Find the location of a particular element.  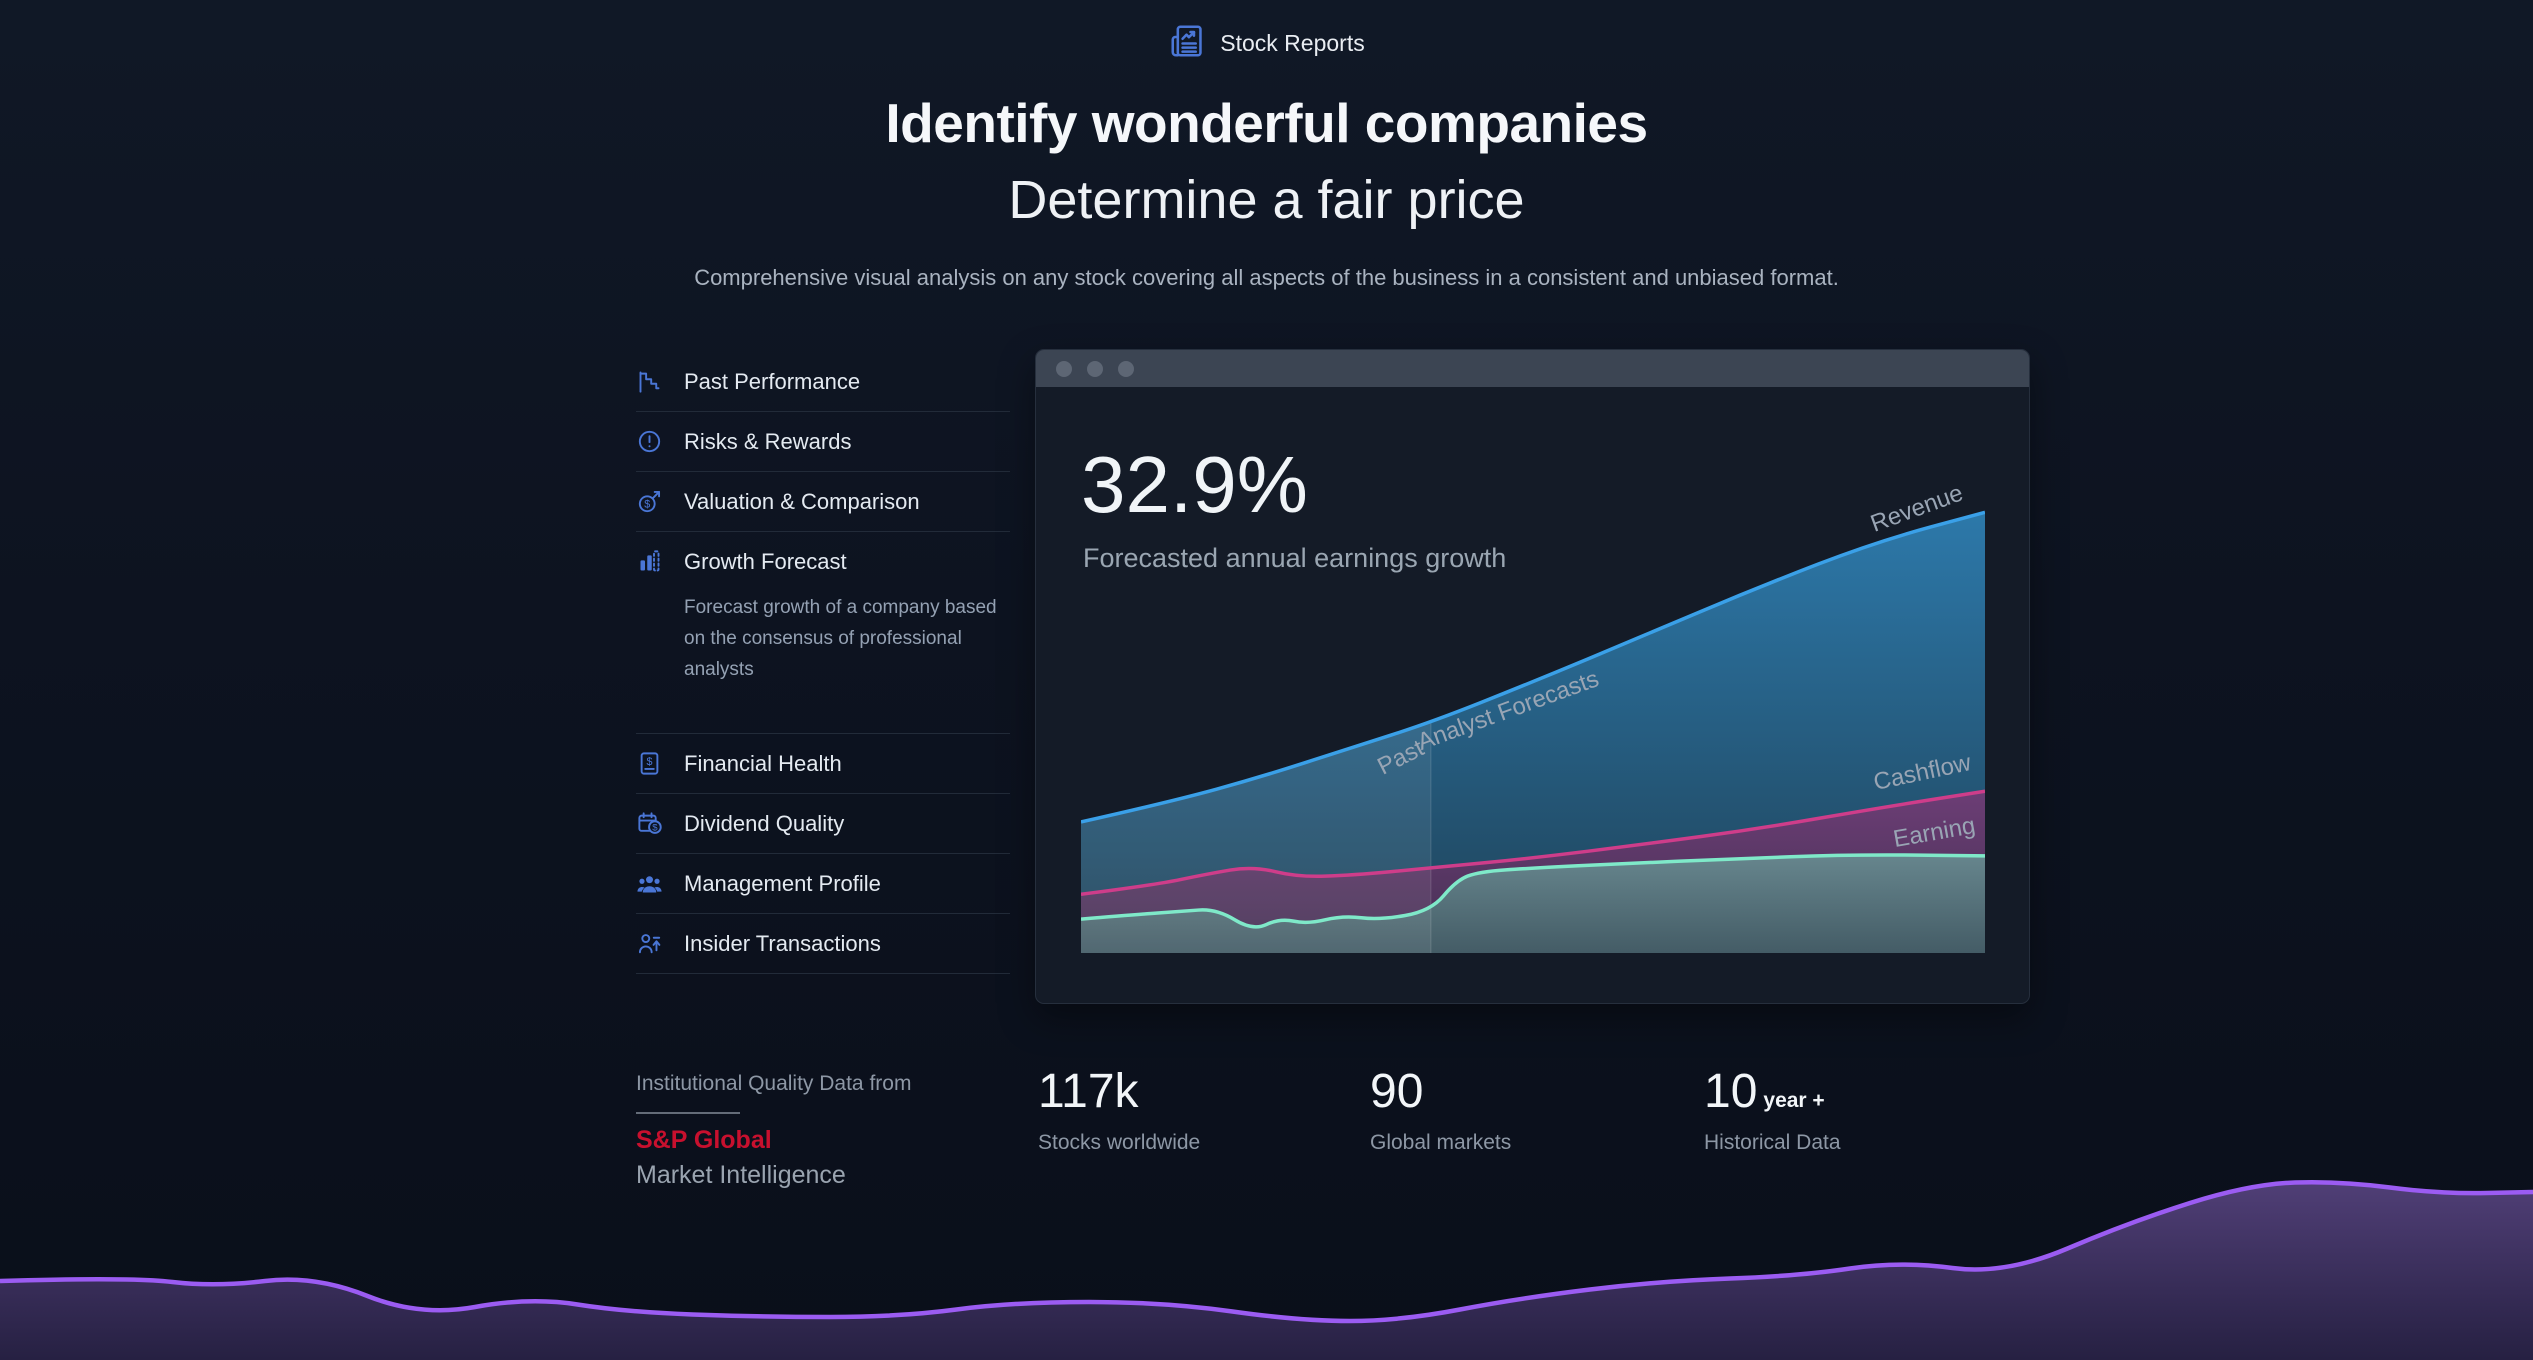

menu-item-label: Past Performance is located at coordinates (772, 381).